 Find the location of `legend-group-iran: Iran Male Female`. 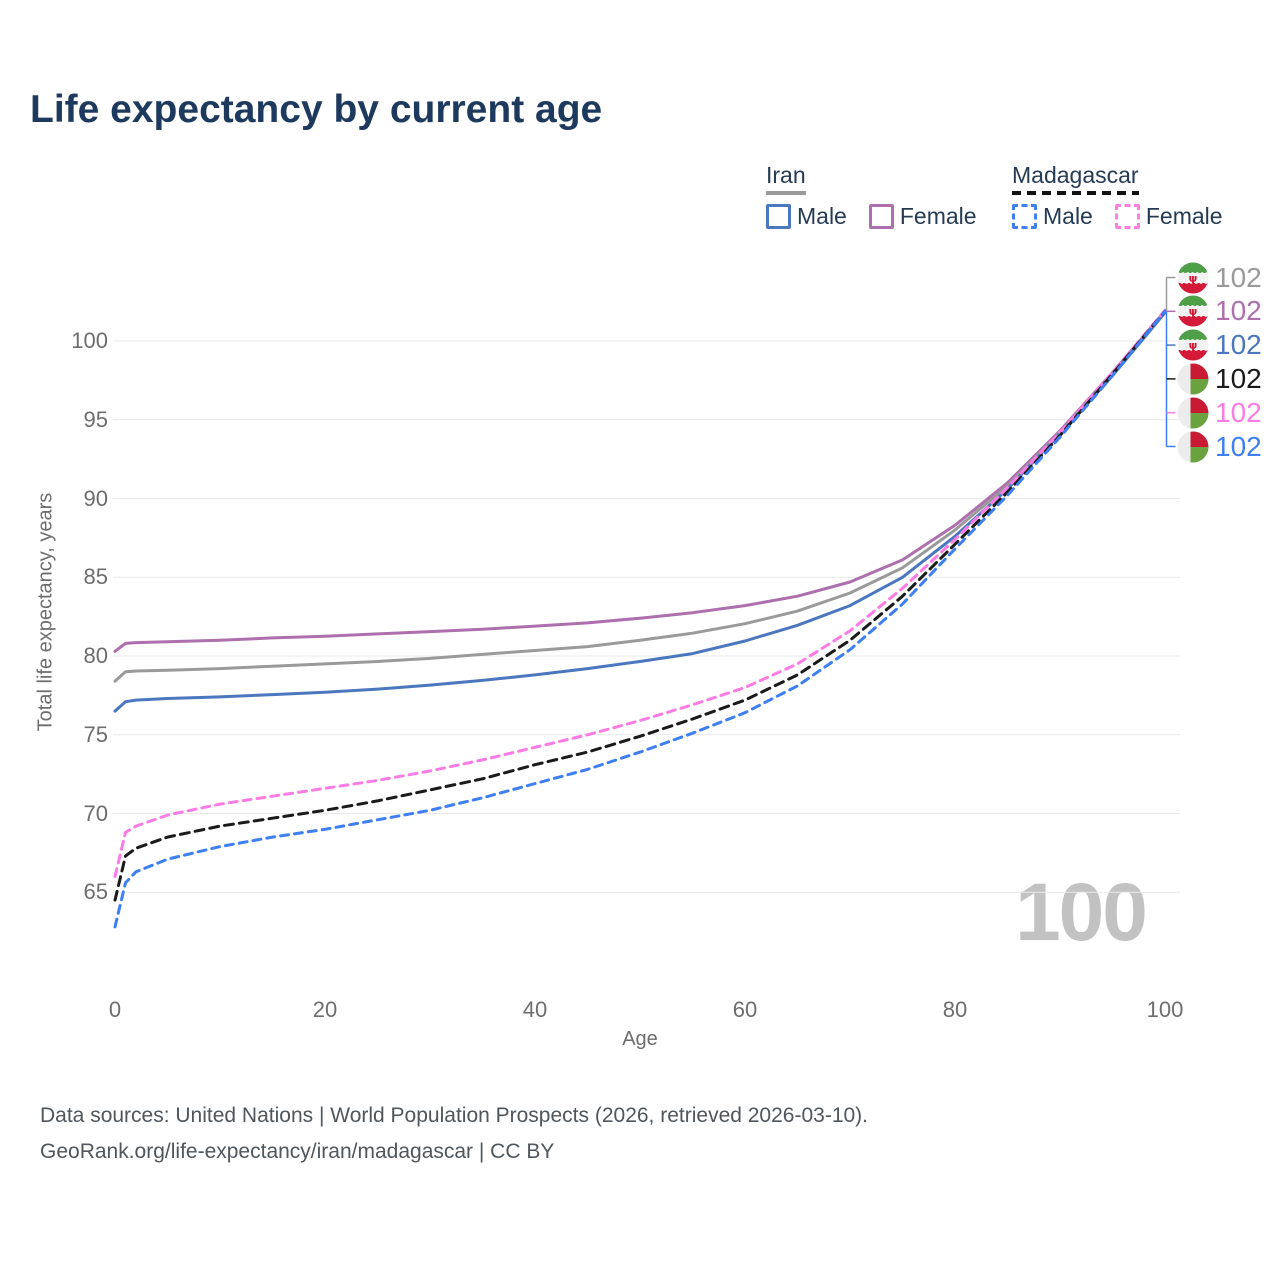

legend-group-iran: Iran Male Female is located at coordinates (882, 196).